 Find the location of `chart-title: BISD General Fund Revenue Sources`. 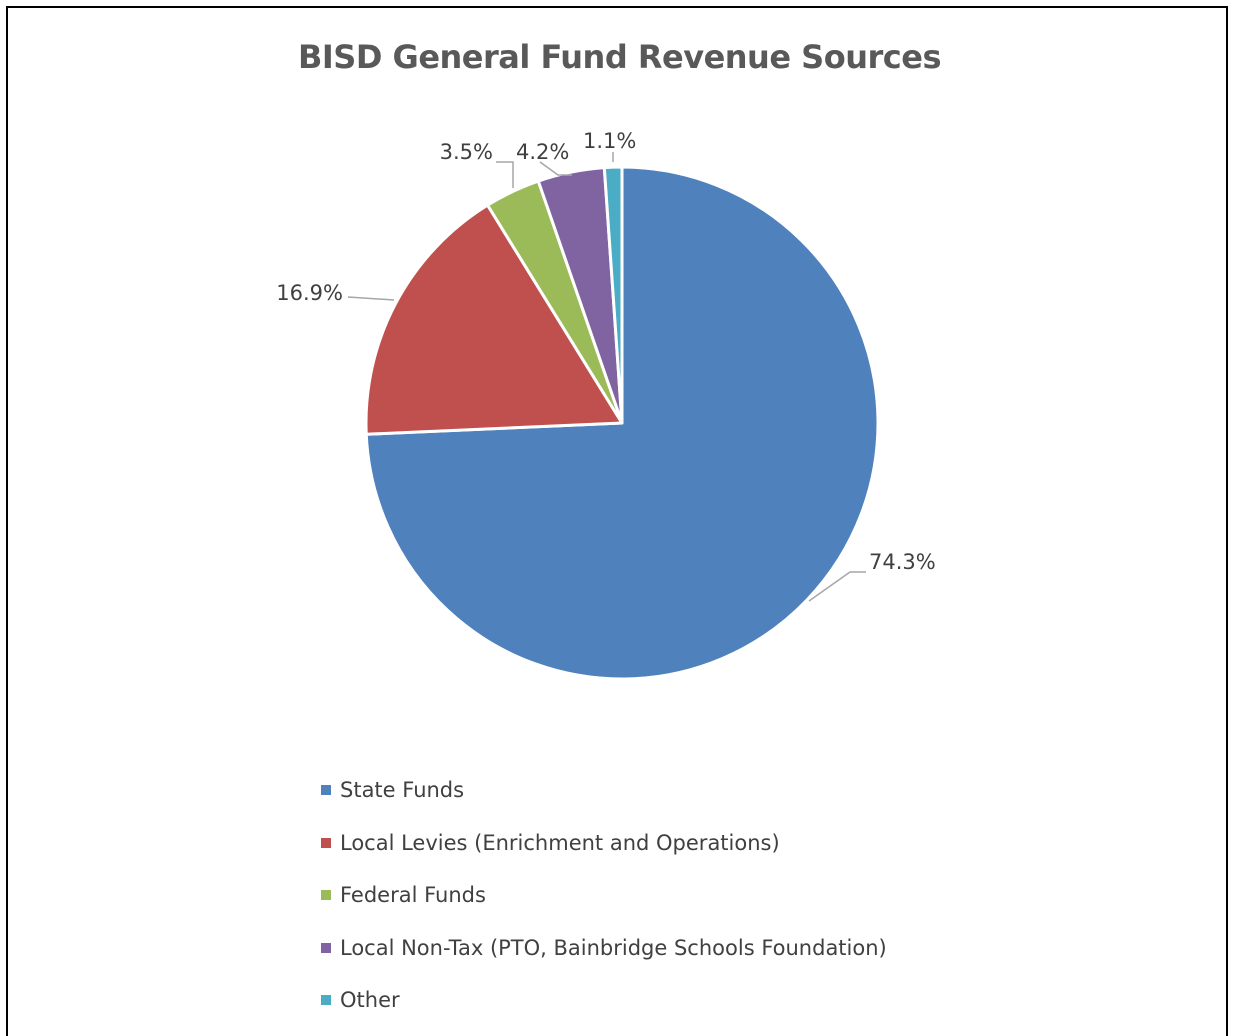

chart-title: BISD General Fund Revenue Sources is located at coordinates (619, 57).